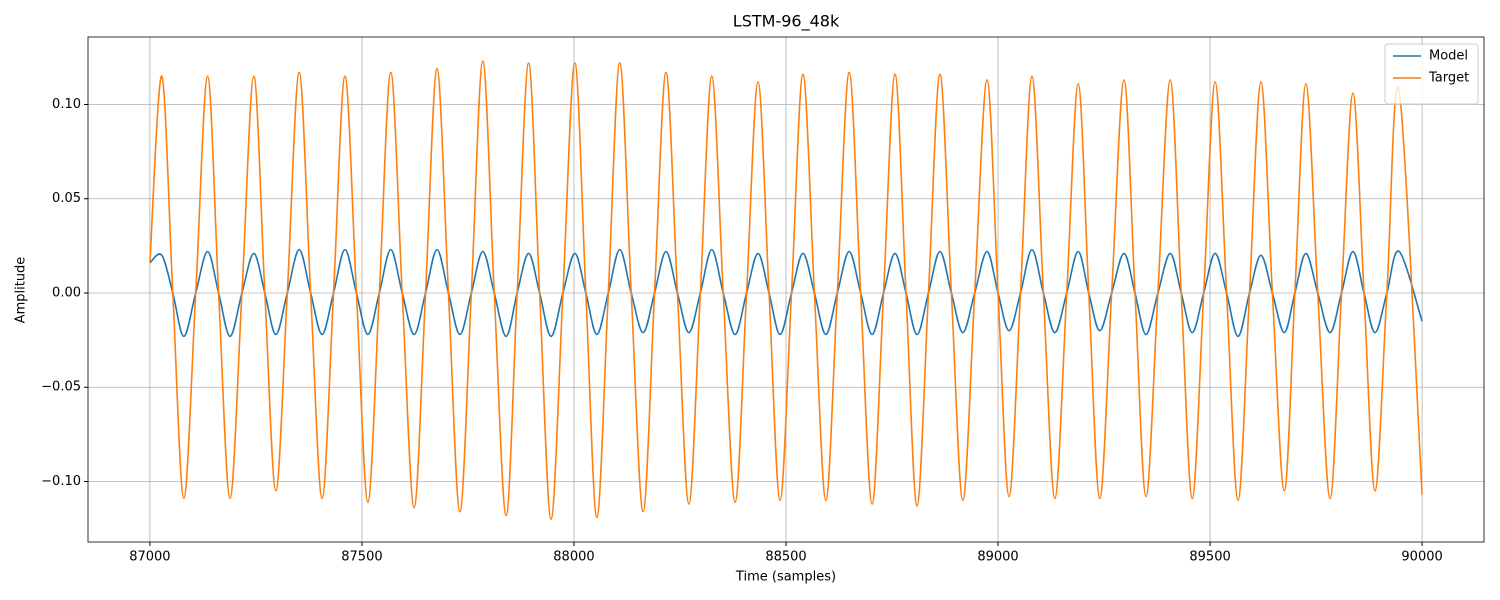  What do you see at coordinates (786, 22) in the screenshot?
I see `chart-title: LSTM-96_48k` at bounding box center [786, 22].